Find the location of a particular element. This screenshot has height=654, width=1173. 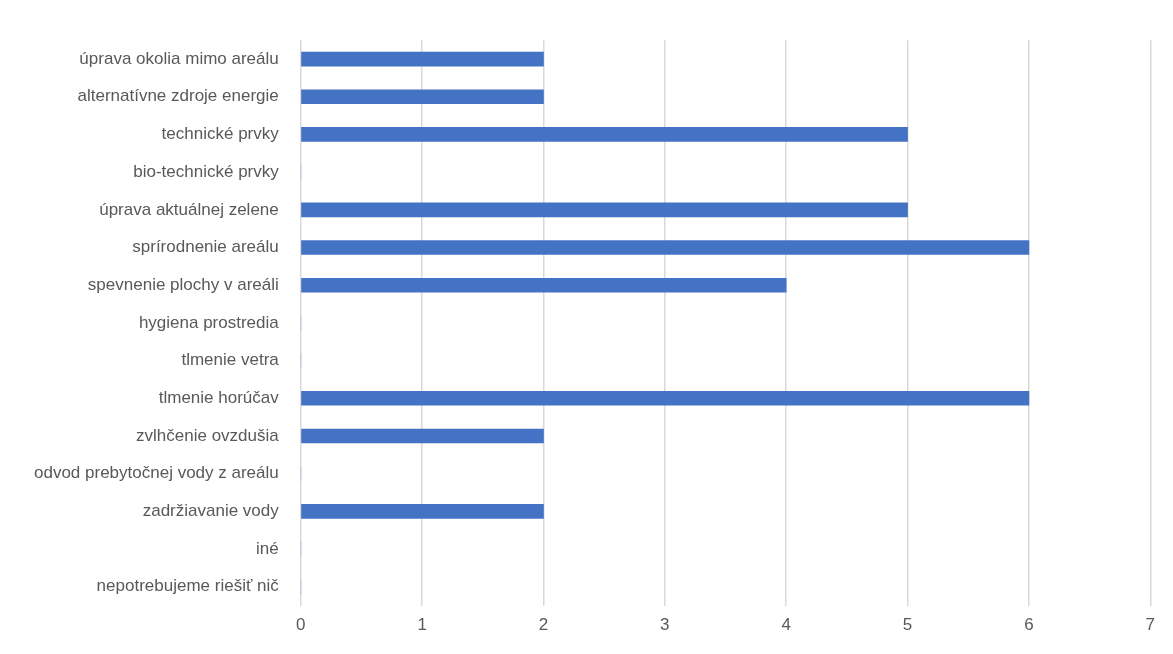

x-tick-label: 0 is located at coordinates (301, 625).